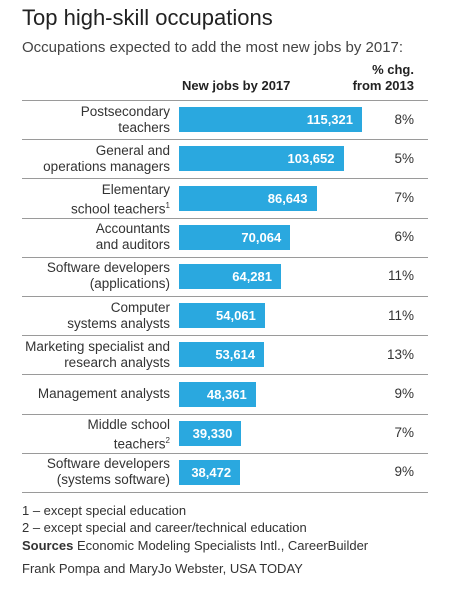  I want to click on row-label: Software developers (applications), so click(90, 276).